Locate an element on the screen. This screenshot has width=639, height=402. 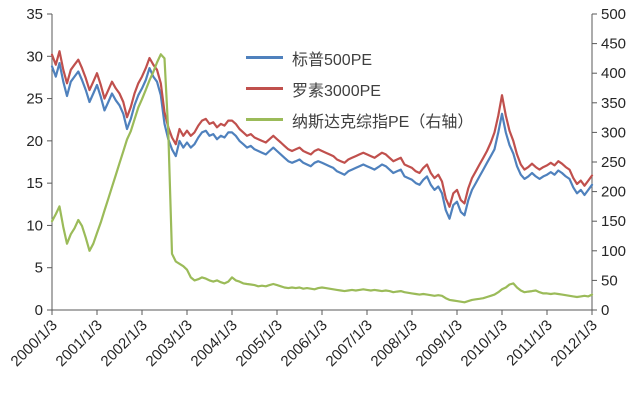
x-axis-tick-label: 2002/1/3 is located at coordinates (124, 343).